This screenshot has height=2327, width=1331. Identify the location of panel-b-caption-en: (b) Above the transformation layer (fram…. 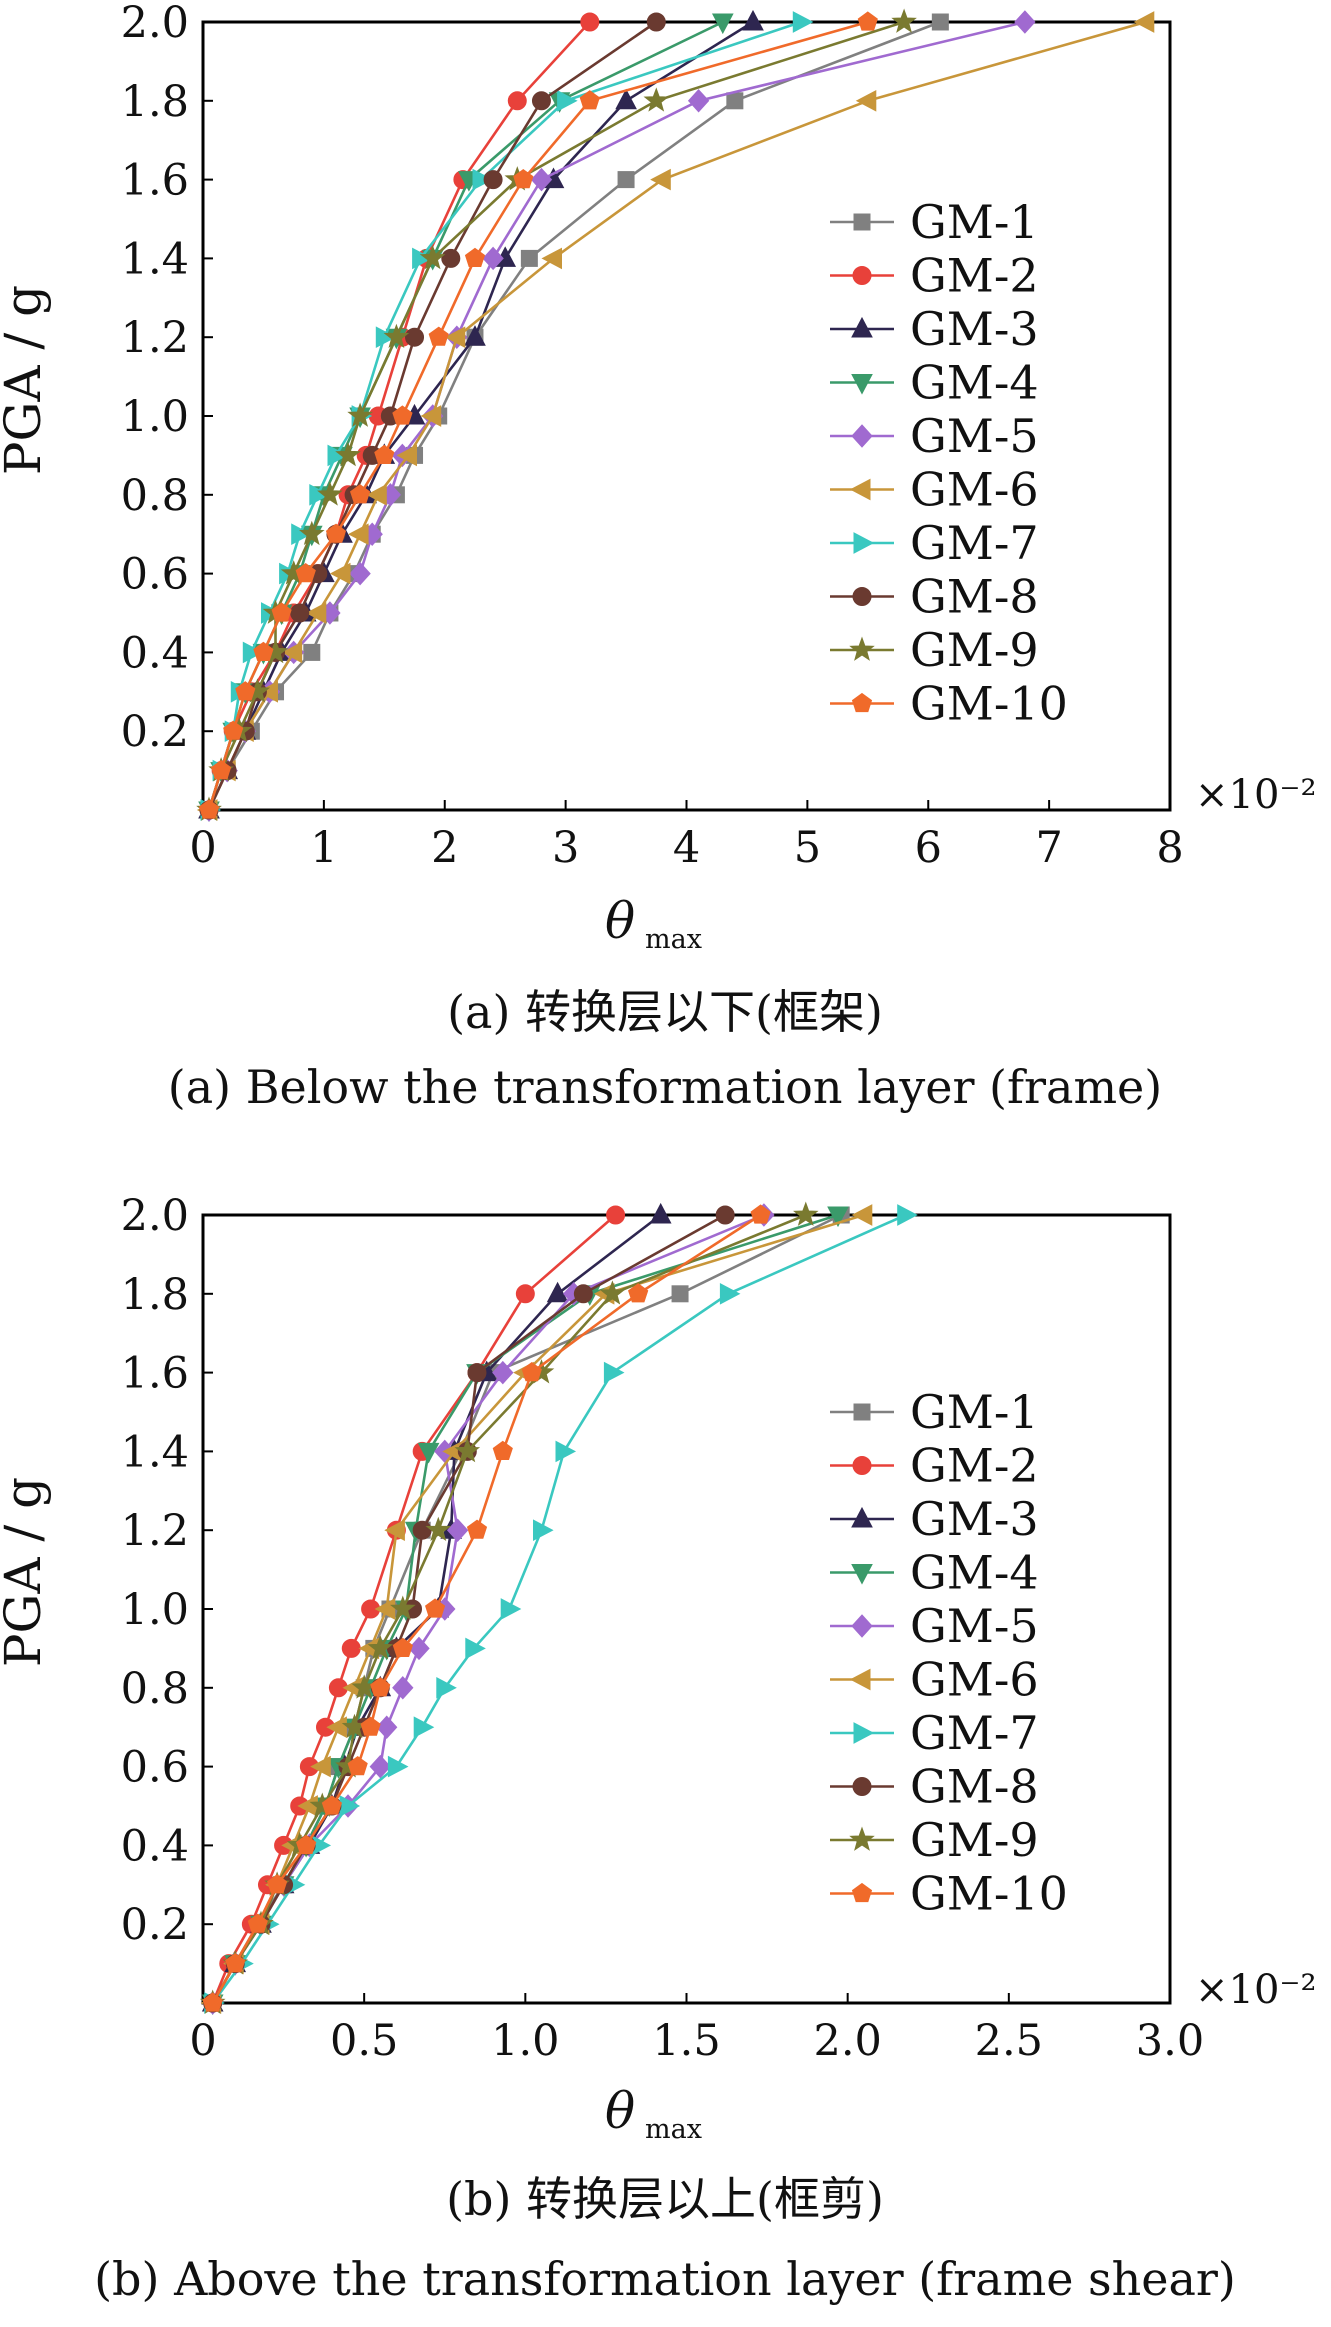
(665, 2279).